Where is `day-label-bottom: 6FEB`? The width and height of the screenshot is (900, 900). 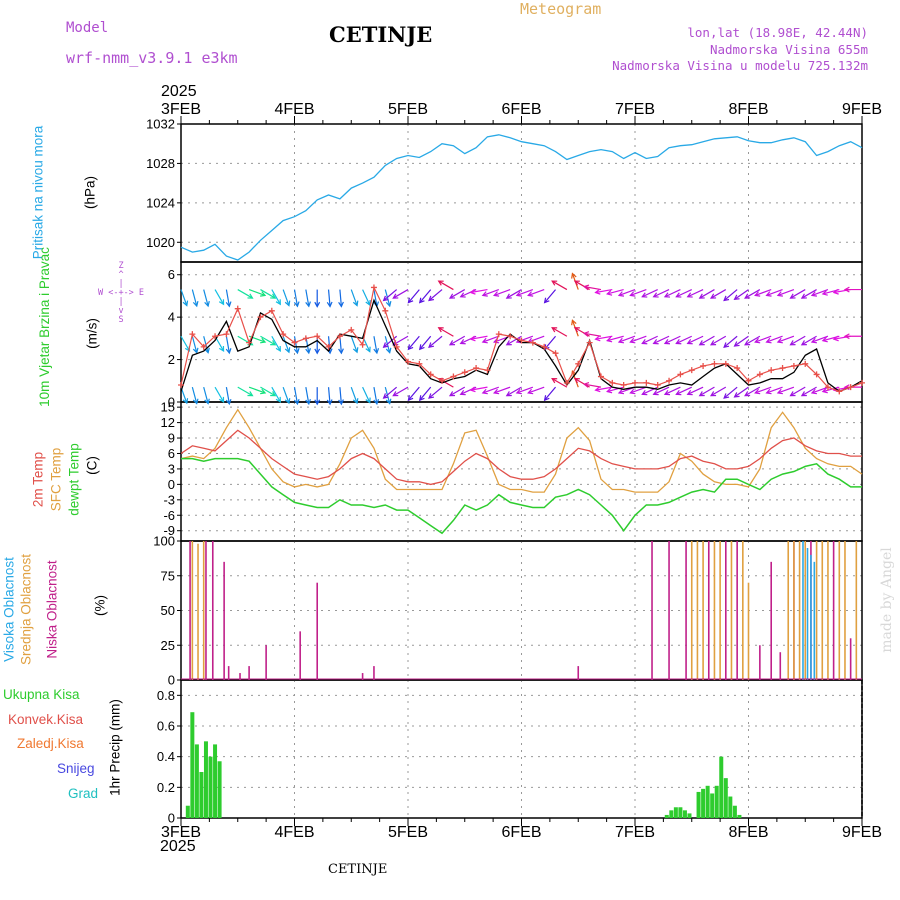
day-label-bottom: 6FEB is located at coordinates (521, 832).